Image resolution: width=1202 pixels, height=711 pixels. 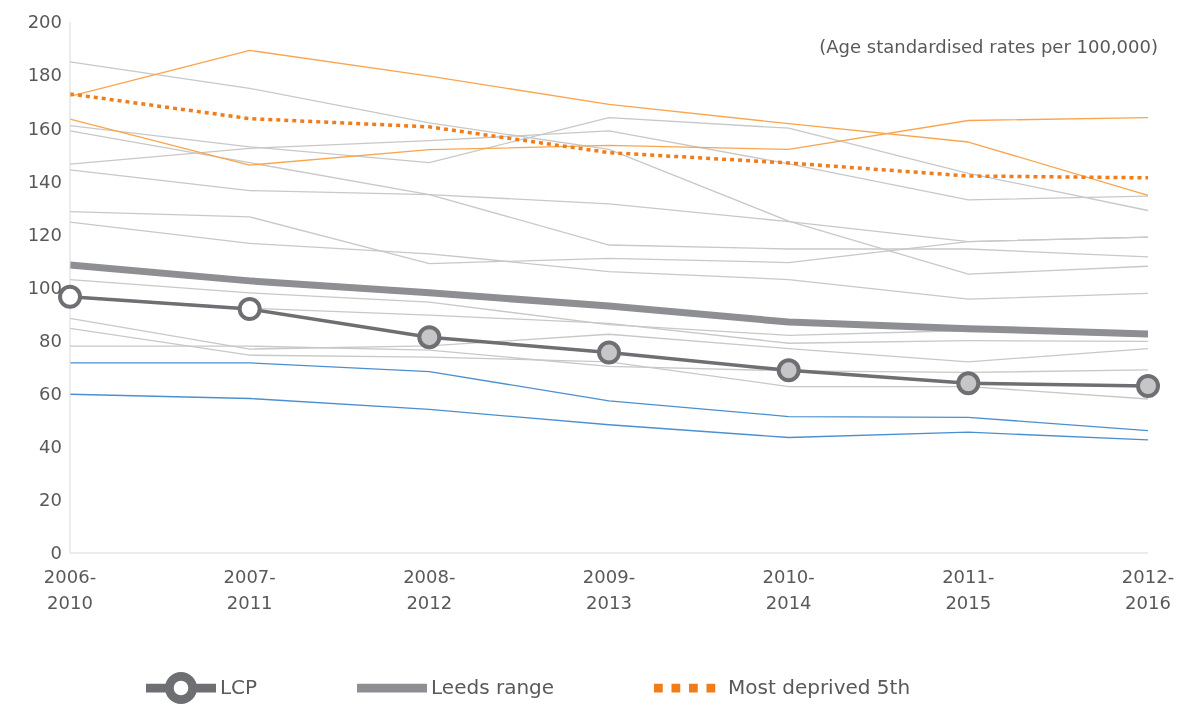 I want to click on y-tick-label: 100, so click(x=44, y=287).